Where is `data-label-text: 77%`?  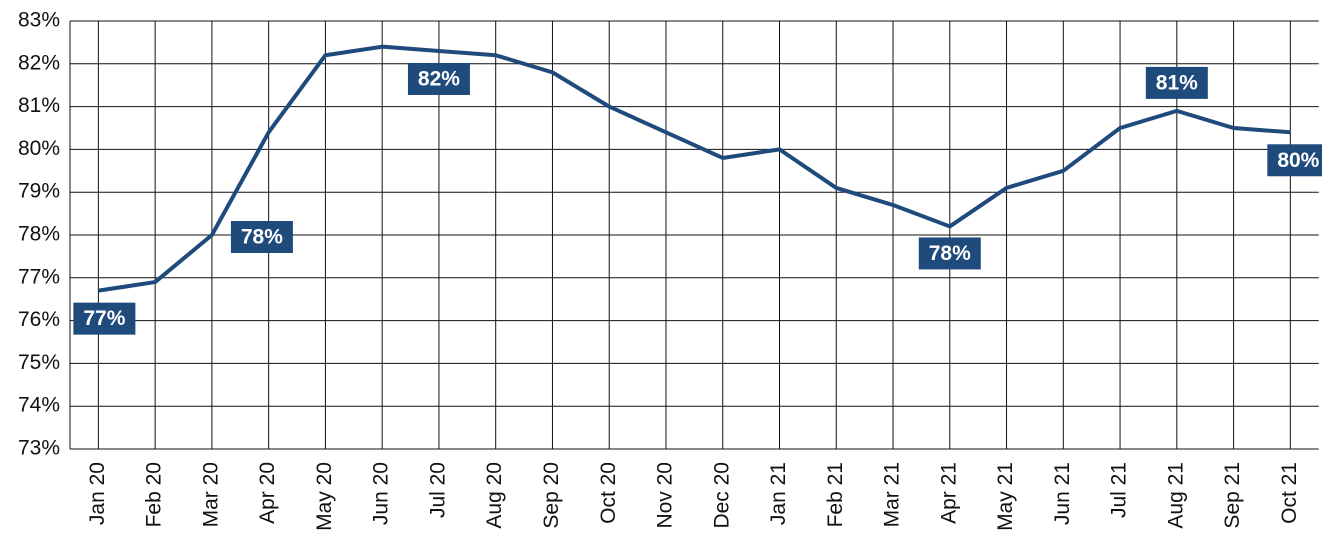
data-label-text: 77% is located at coordinates (104, 318).